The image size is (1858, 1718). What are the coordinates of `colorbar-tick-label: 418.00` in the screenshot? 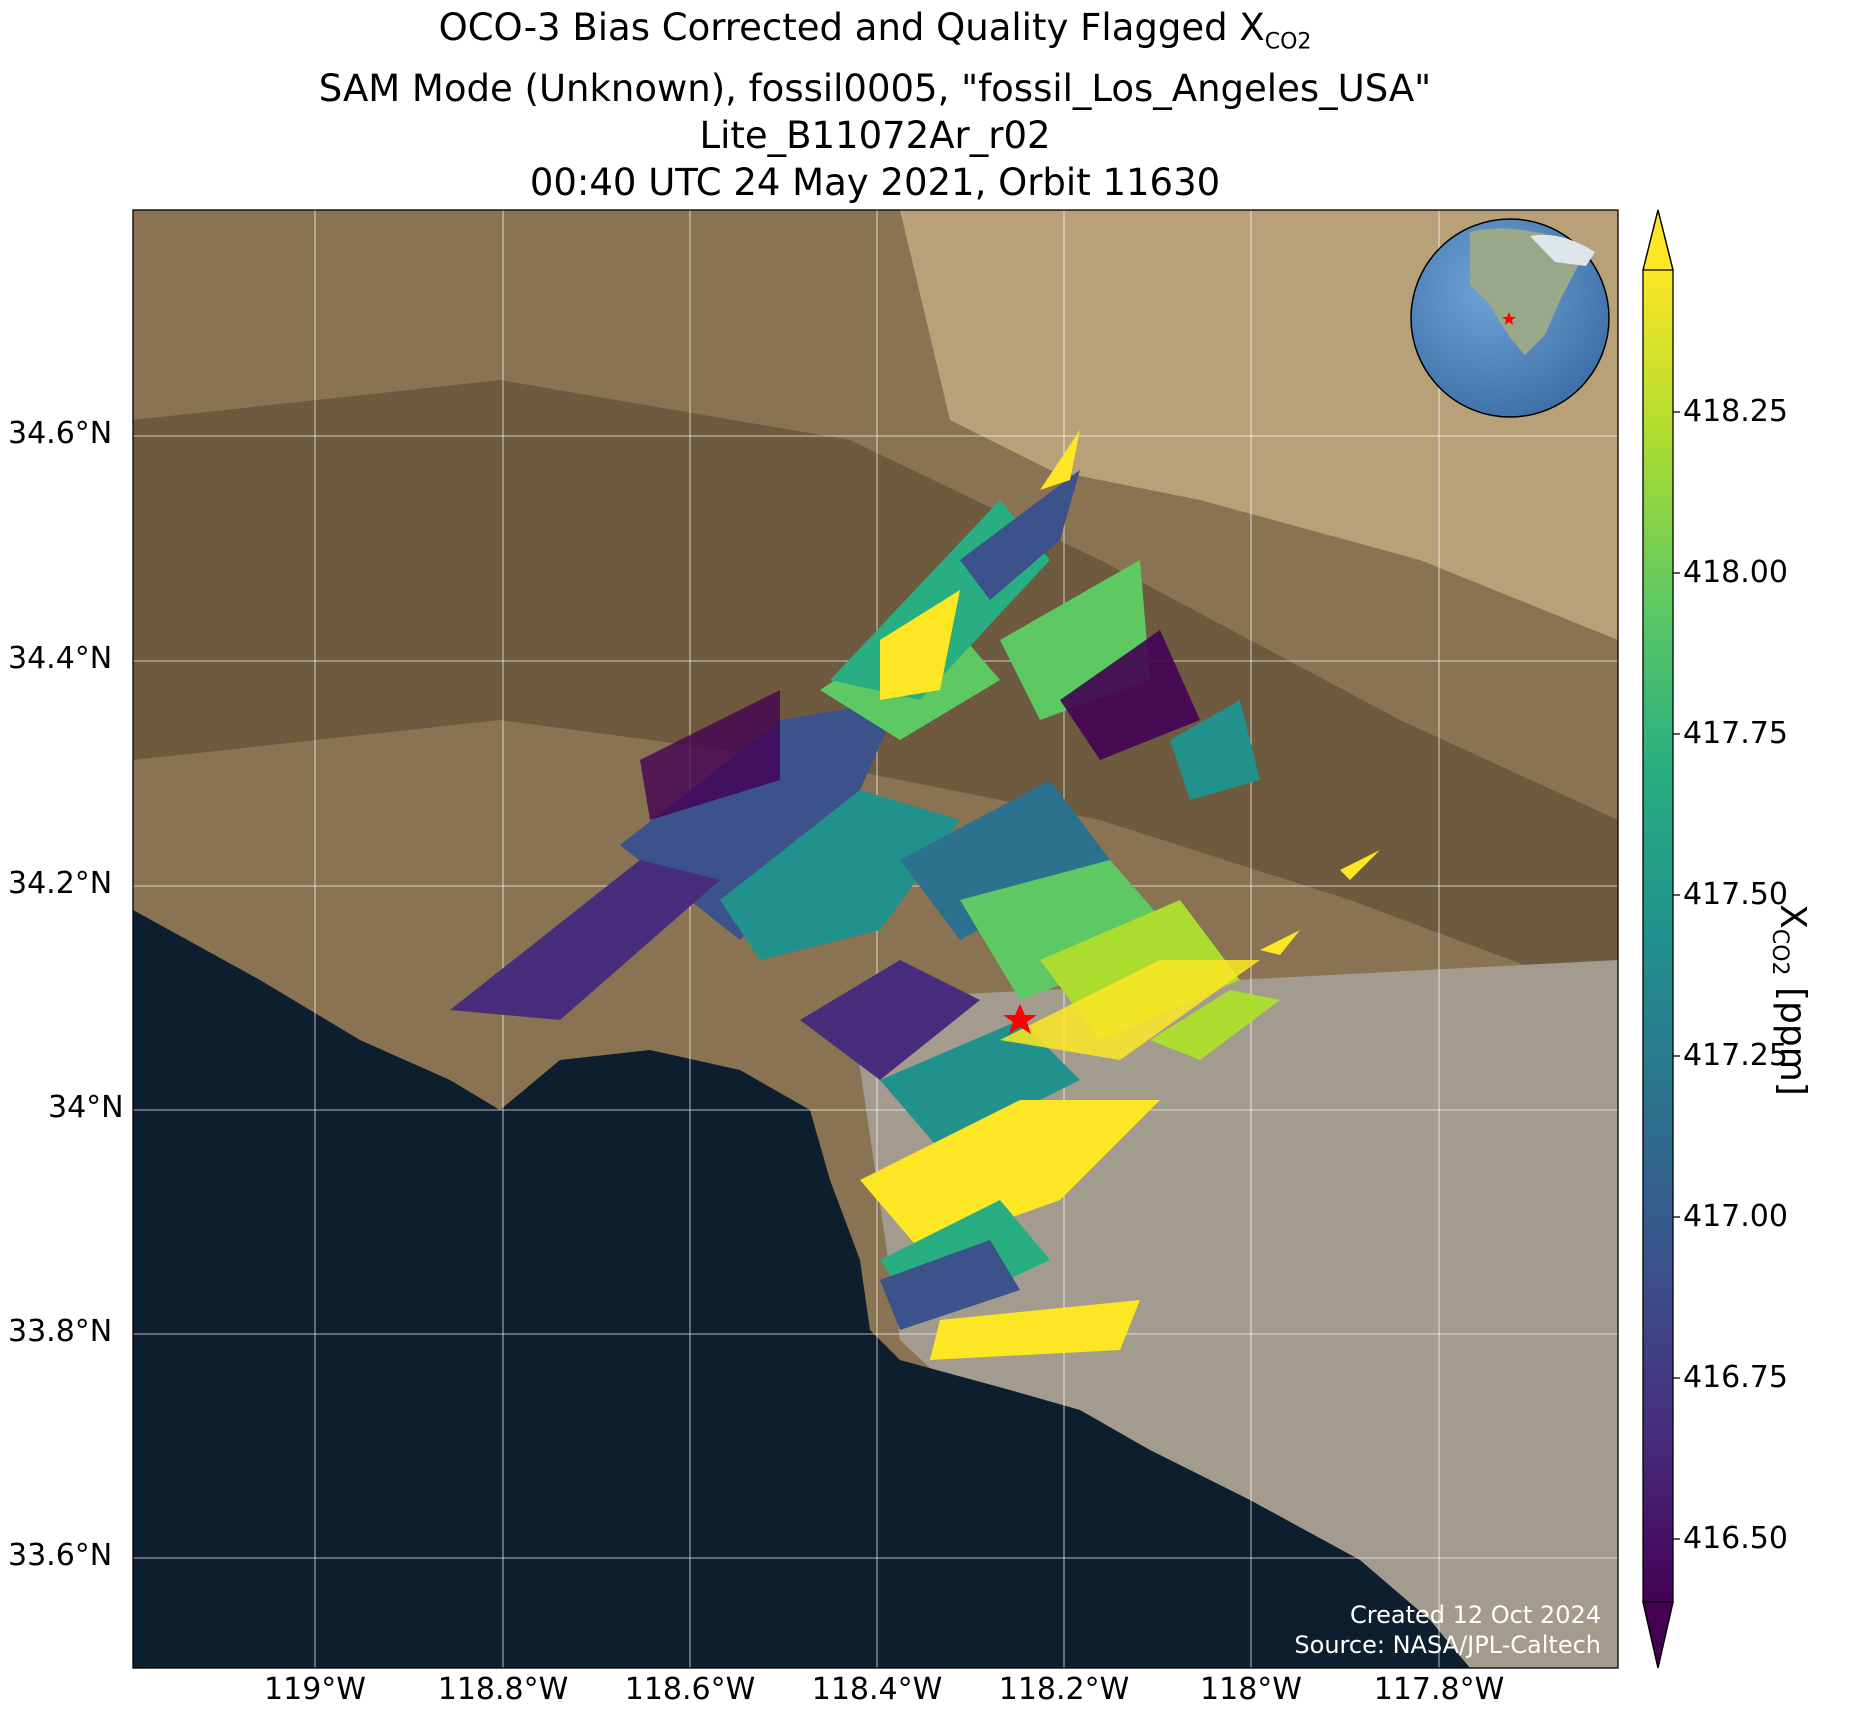 It's located at (1735, 572).